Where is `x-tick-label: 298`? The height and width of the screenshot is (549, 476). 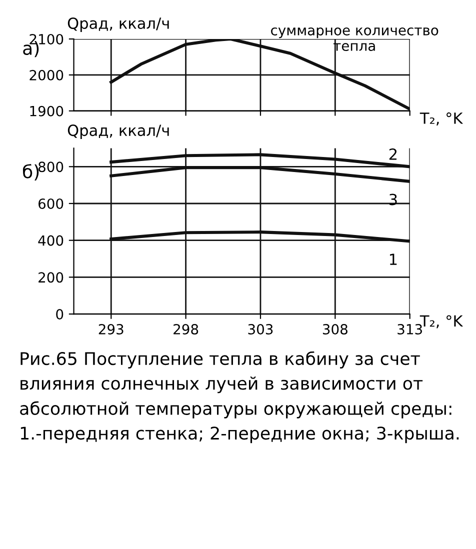 x-tick-label: 298 is located at coordinates (186, 329).